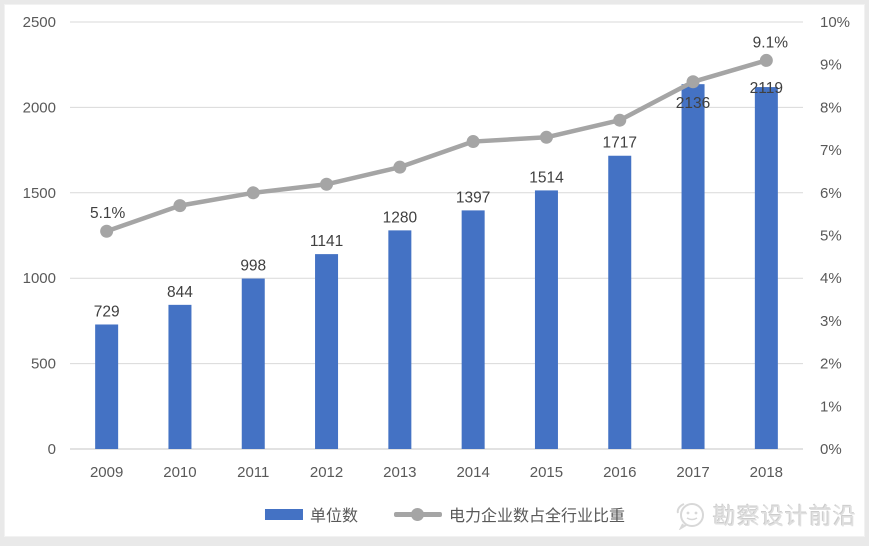 This screenshot has height=546, width=869. What do you see at coordinates (771, 42) in the screenshot?
I see `line-data-label: 9.1%` at bounding box center [771, 42].